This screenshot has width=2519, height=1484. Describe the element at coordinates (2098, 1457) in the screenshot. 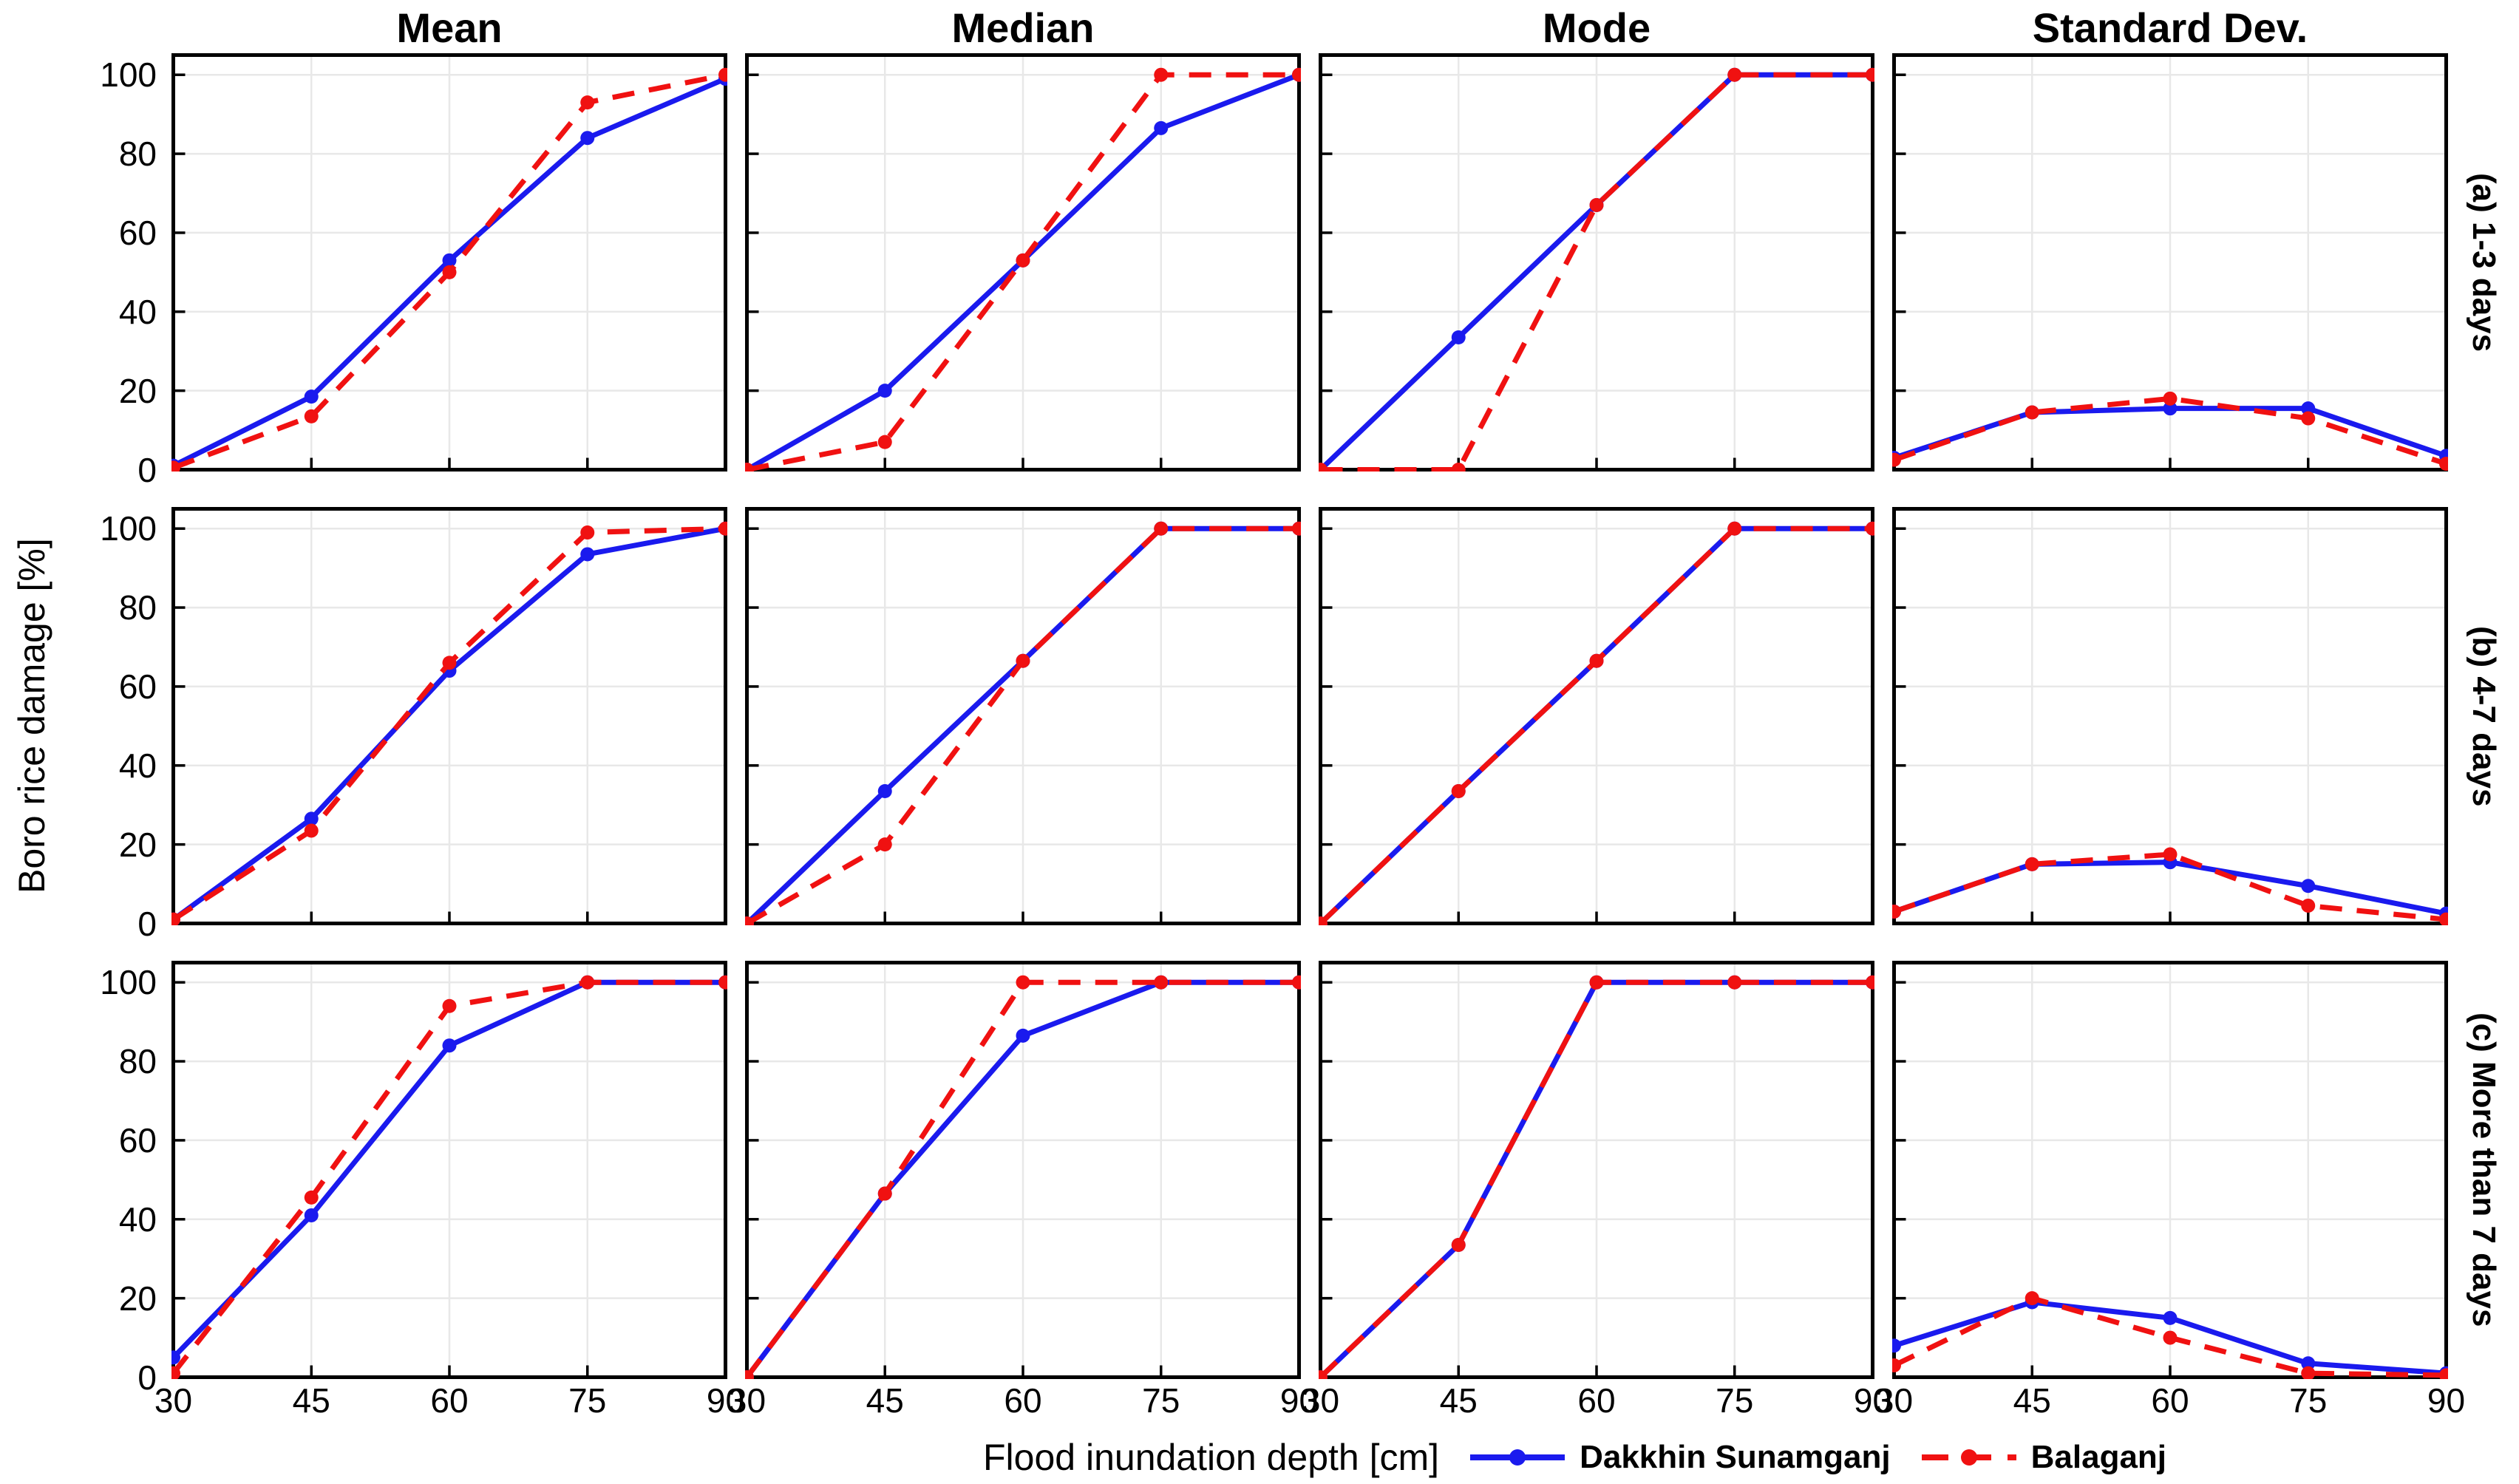

I see `legend-label-balaganj: Balaganj` at that location.